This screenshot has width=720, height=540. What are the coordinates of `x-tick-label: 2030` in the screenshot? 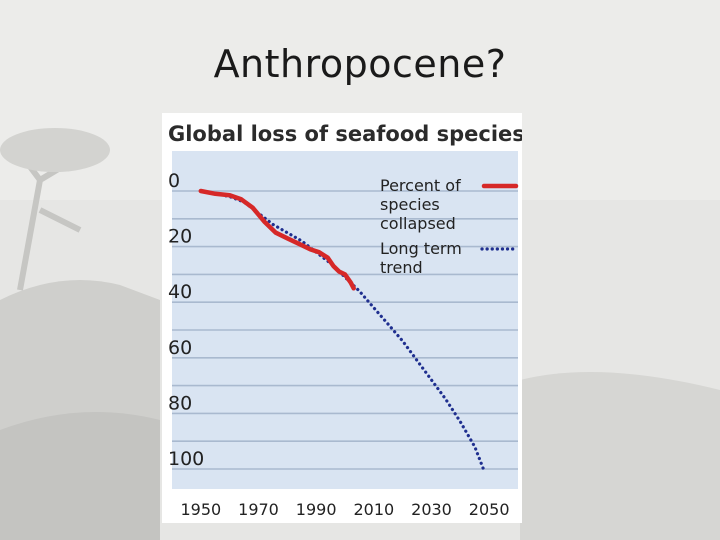 It's located at (431, 509).